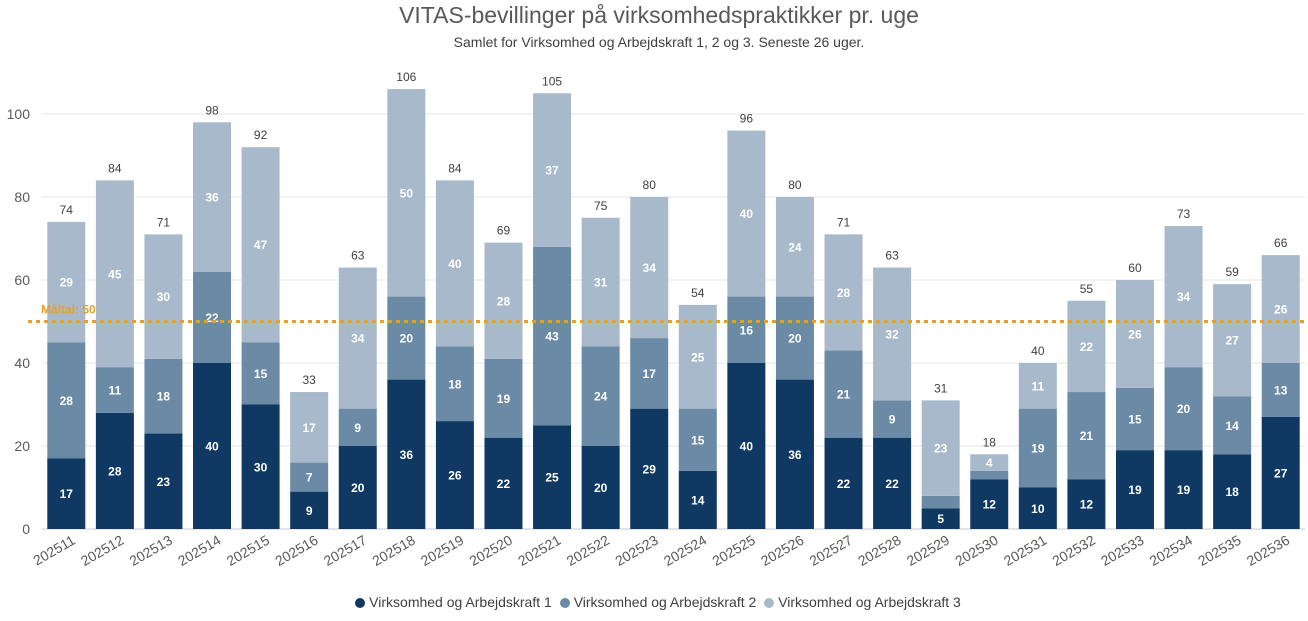  What do you see at coordinates (19, 114) in the screenshot?
I see `y-tick-label-5: 100` at bounding box center [19, 114].